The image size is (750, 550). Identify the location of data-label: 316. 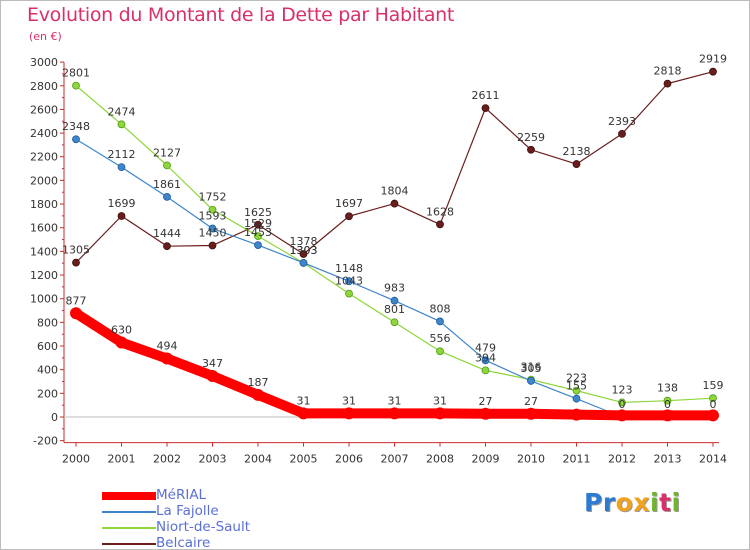
(531, 367).